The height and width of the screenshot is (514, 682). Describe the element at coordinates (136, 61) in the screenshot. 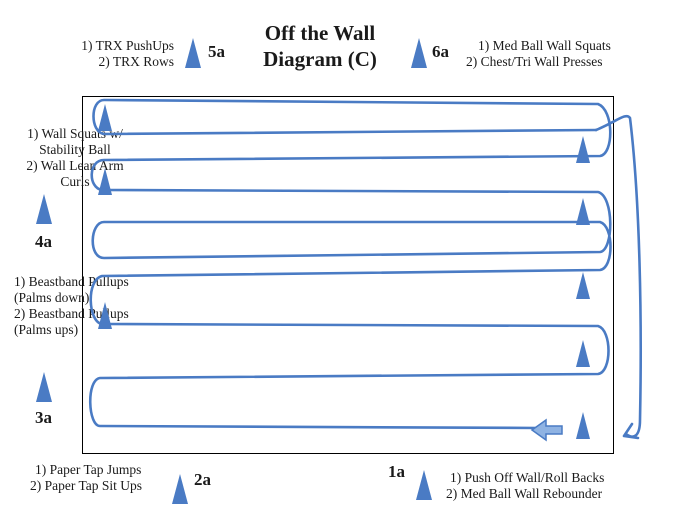

I see `station-5a-line-2: 2) TRX Rows` at that location.